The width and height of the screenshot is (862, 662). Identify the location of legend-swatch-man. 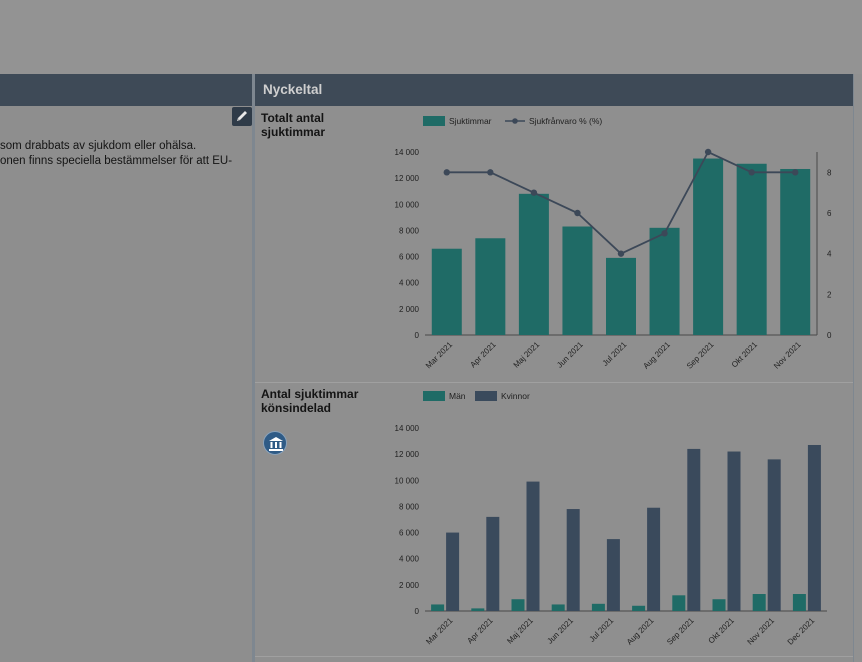
(434, 396).